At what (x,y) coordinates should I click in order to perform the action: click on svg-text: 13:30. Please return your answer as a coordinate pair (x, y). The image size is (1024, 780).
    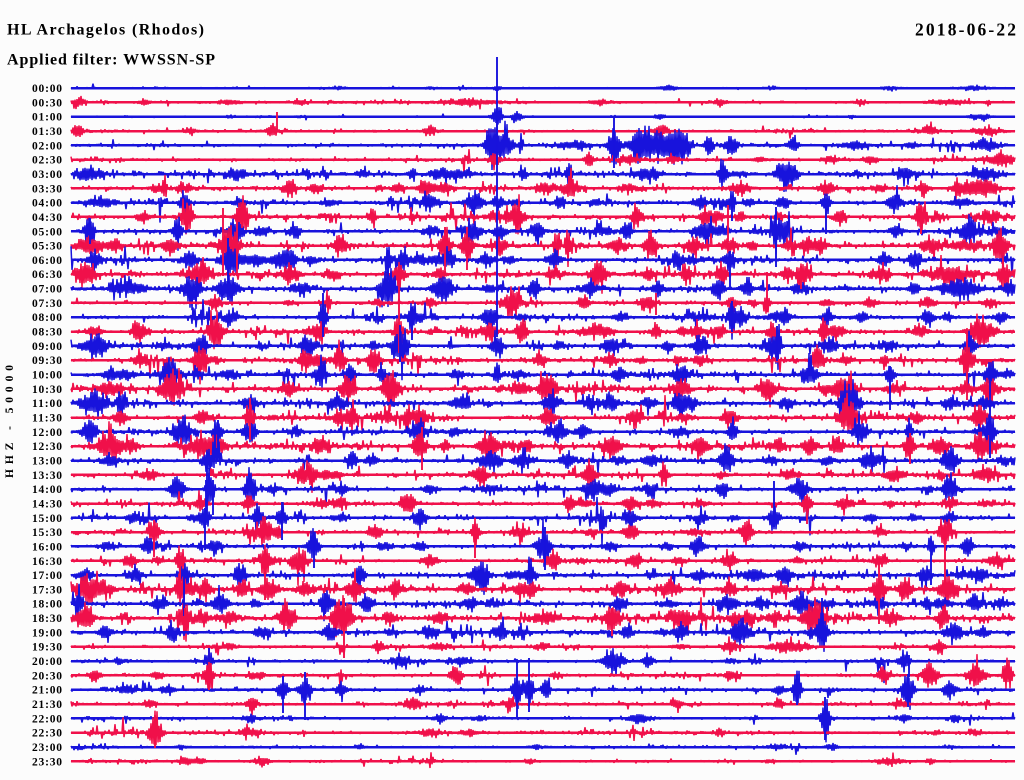
    Looking at the image, I should click on (47, 476).